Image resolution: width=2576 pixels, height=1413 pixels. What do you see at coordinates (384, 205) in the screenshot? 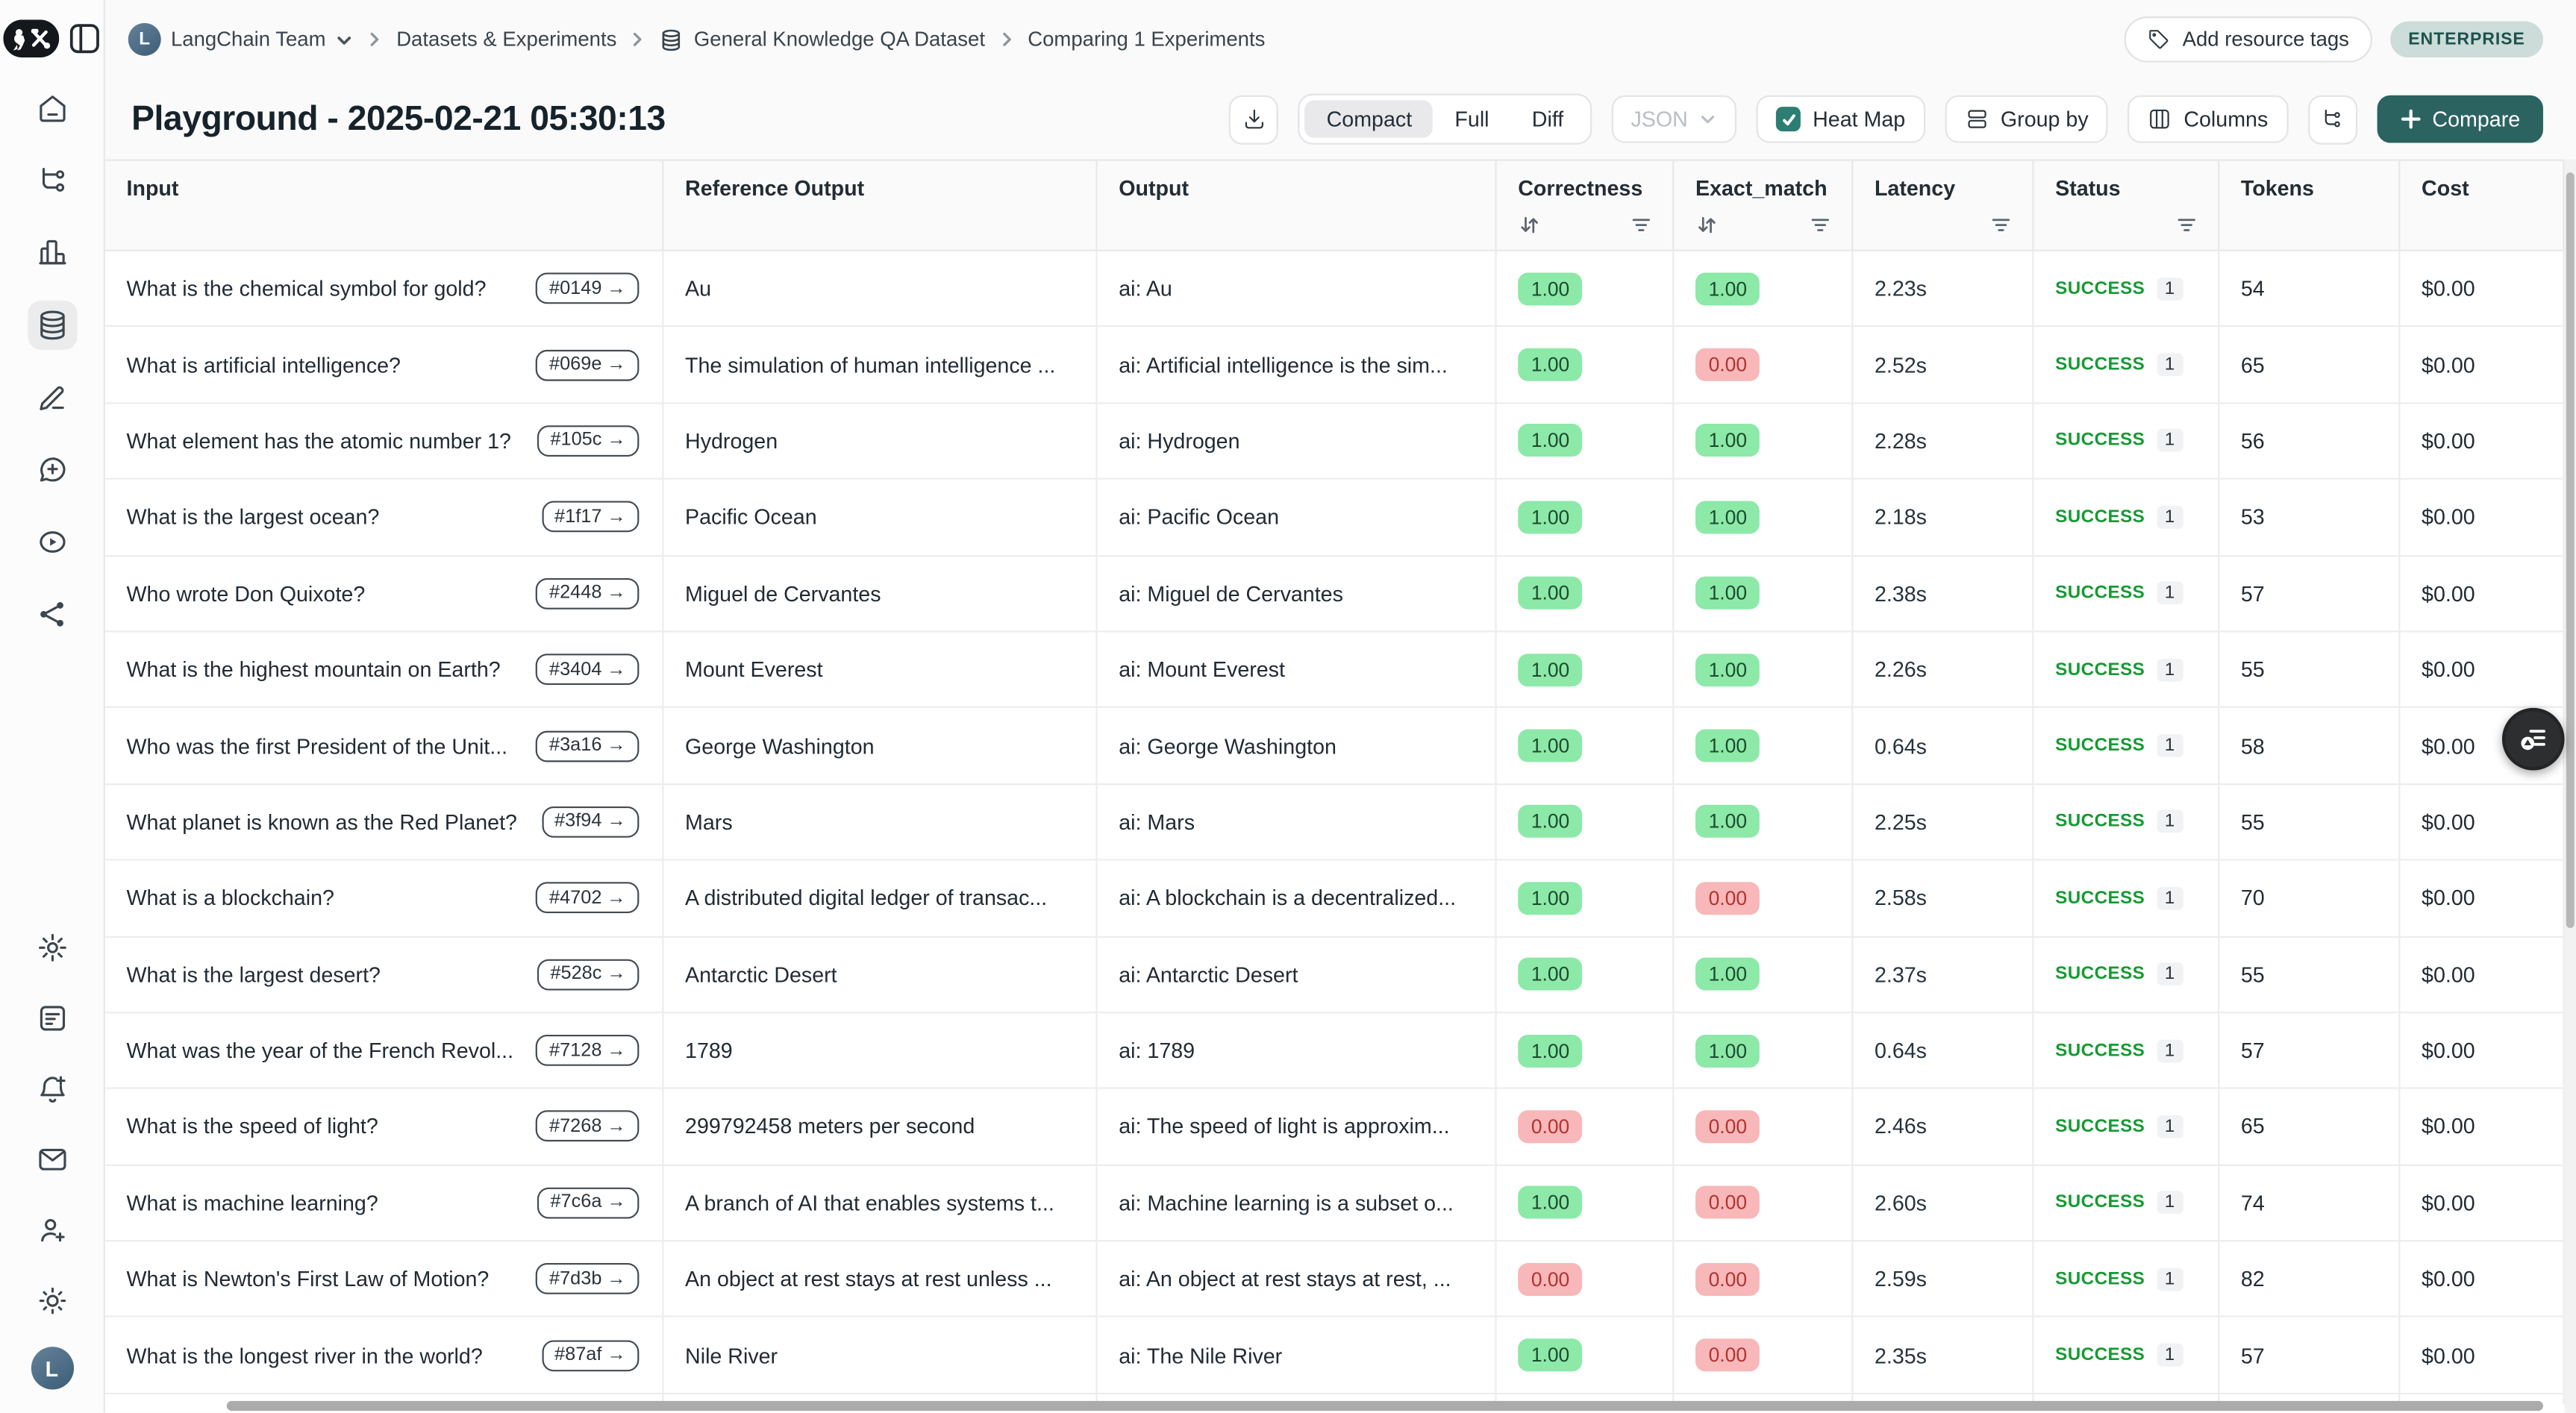
I see `column-header: Input` at bounding box center [384, 205].